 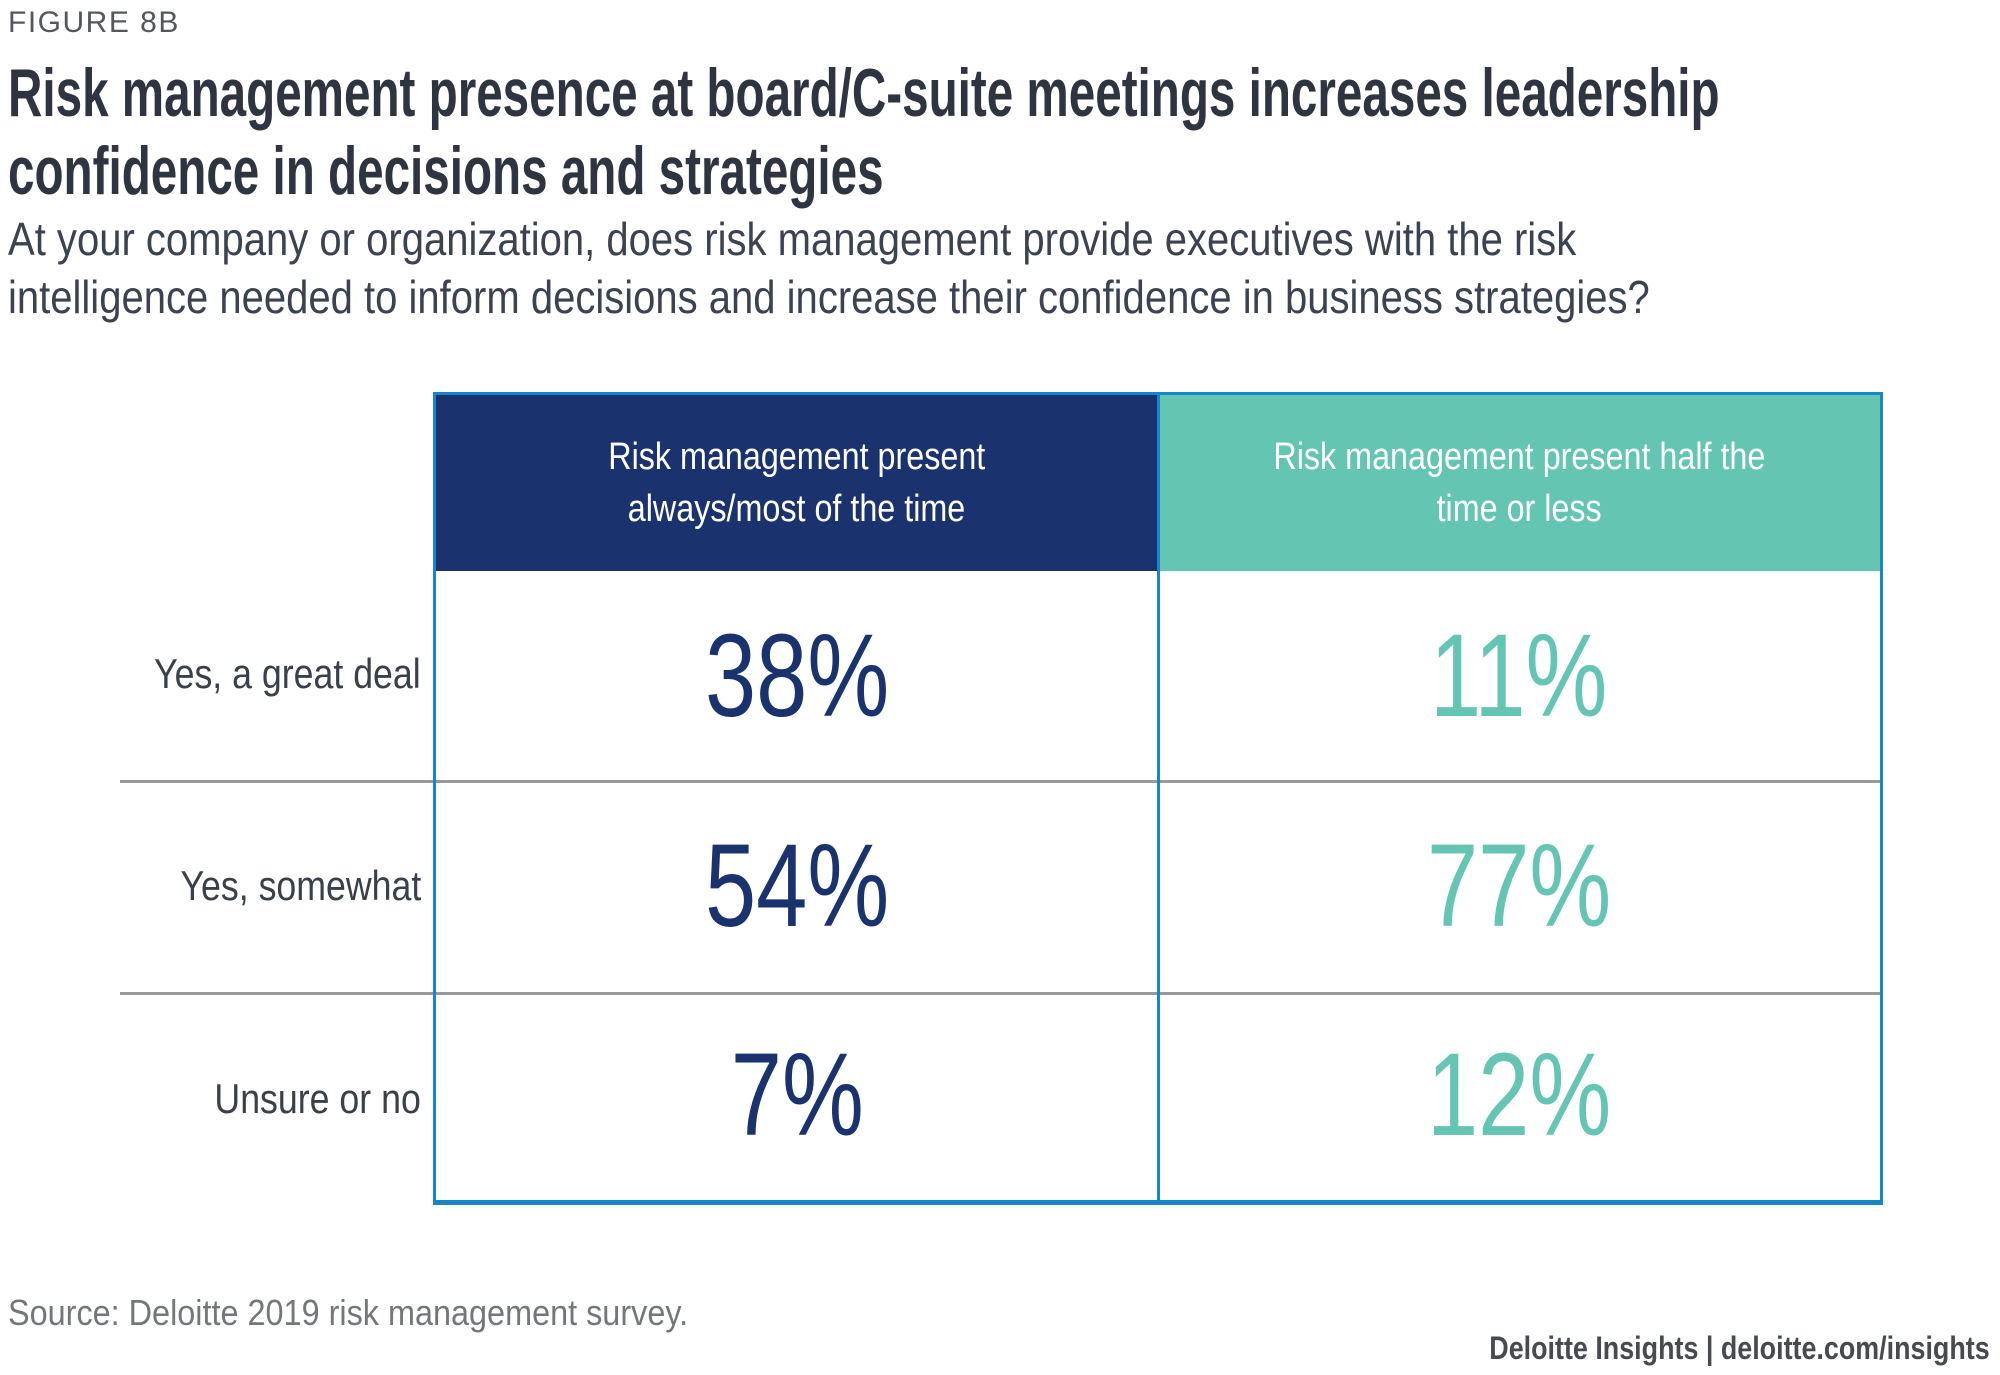 What do you see at coordinates (300, 886) in the screenshot?
I see `row-label-yes-somewhat: Yes, somewhat` at bounding box center [300, 886].